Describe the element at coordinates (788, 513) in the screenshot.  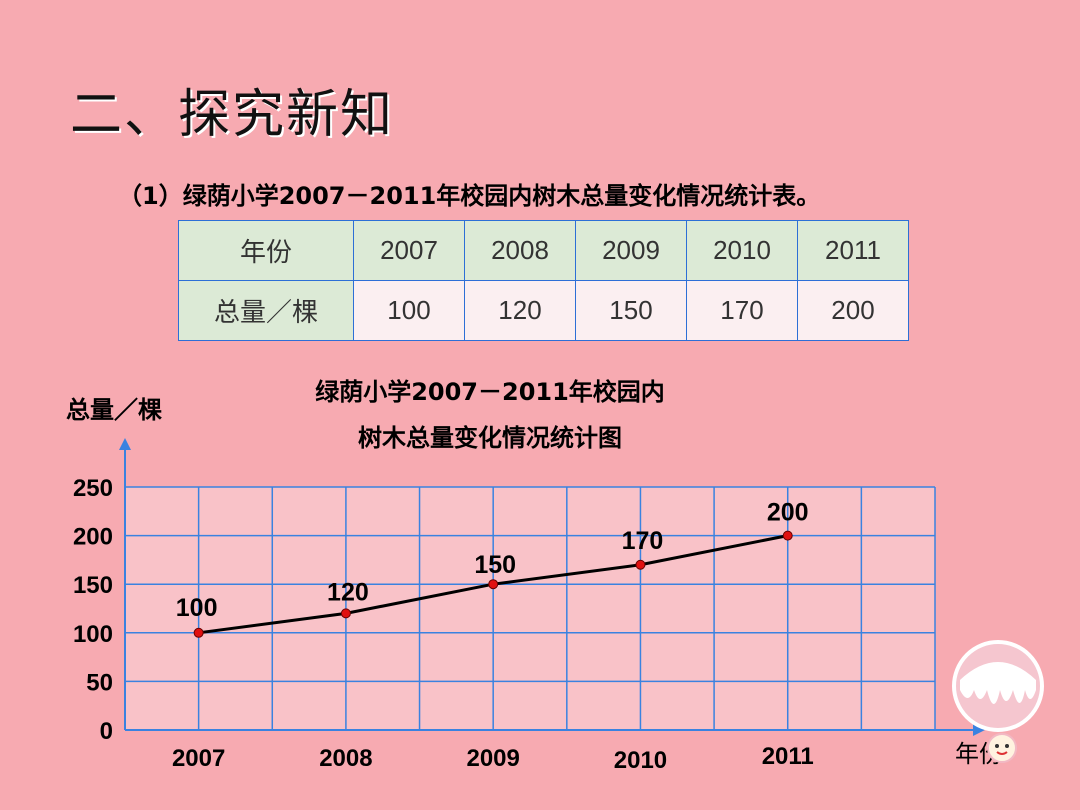
I see `data-label: 200` at that location.